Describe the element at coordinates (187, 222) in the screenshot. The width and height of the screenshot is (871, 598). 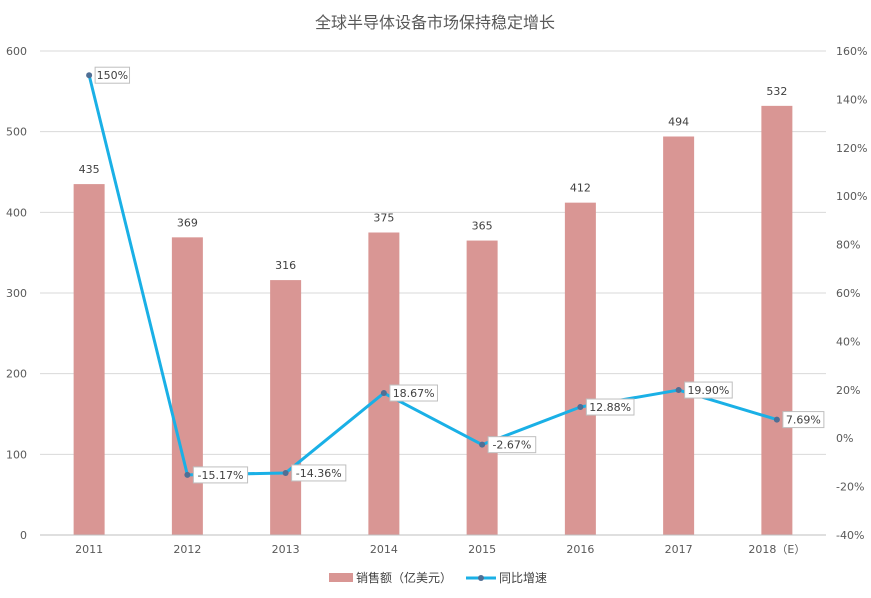
I see `bar-value-label: 369` at that location.